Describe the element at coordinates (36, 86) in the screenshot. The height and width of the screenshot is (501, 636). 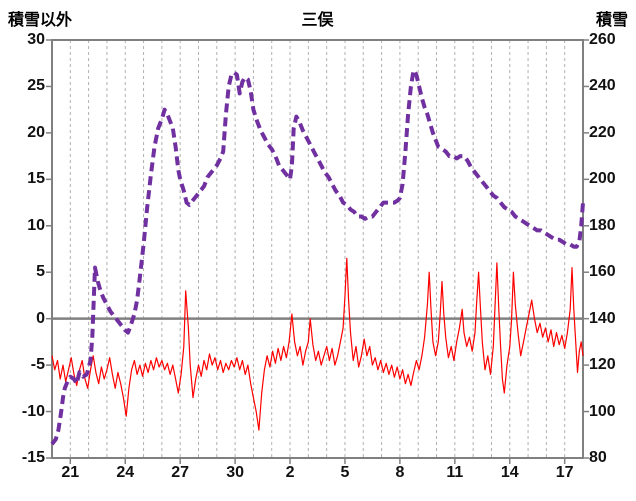
I see `left-tick-label: 25` at that location.